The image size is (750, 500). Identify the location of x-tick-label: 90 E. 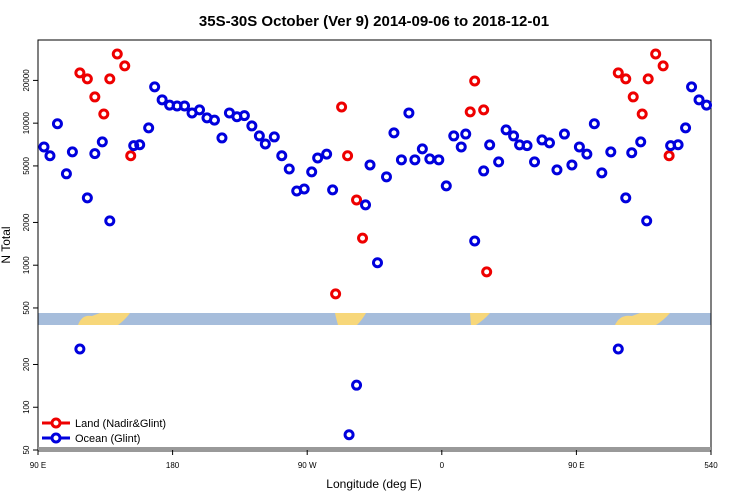
(576, 465).